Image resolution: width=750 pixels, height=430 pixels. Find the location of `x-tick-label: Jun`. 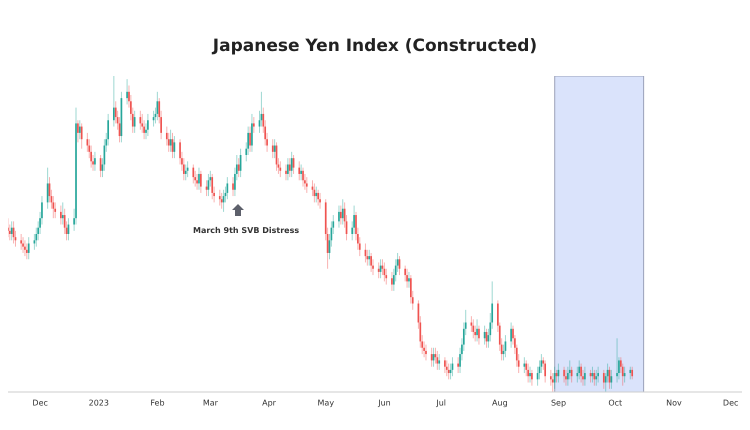

x-tick-label: Jun is located at coordinates (384, 403).